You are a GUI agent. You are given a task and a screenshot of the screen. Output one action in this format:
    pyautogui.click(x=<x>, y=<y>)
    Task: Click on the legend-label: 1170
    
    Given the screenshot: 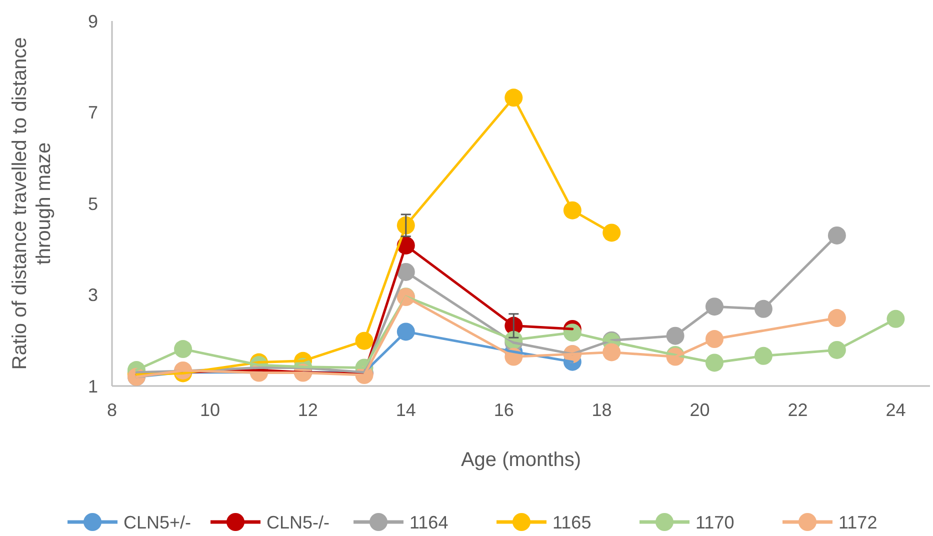 What is the action you would take?
    pyautogui.click(x=715, y=522)
    